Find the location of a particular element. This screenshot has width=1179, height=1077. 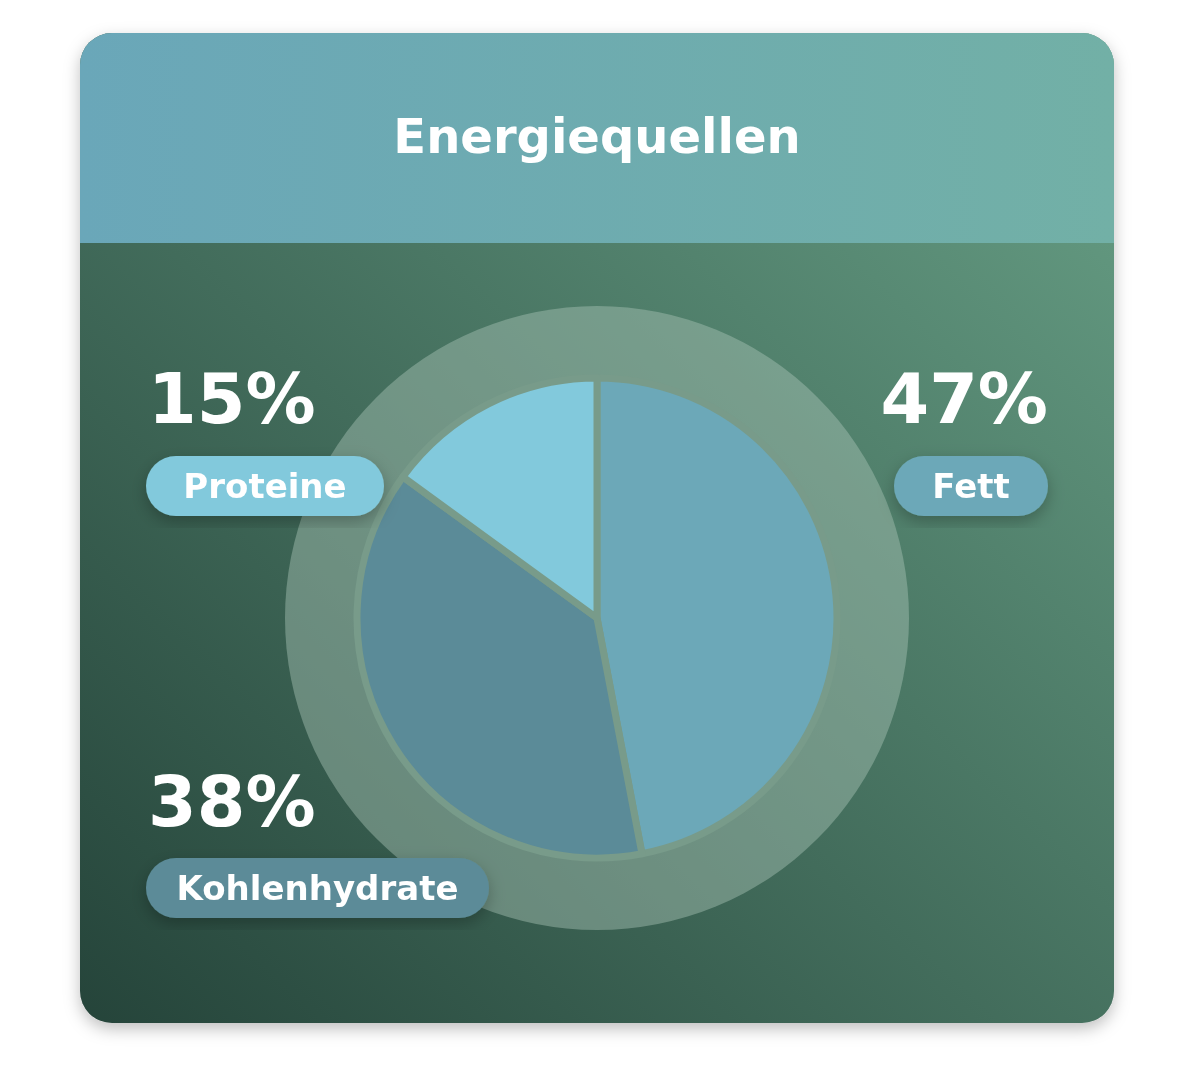

data-label: 15% is located at coordinates (232, 399).